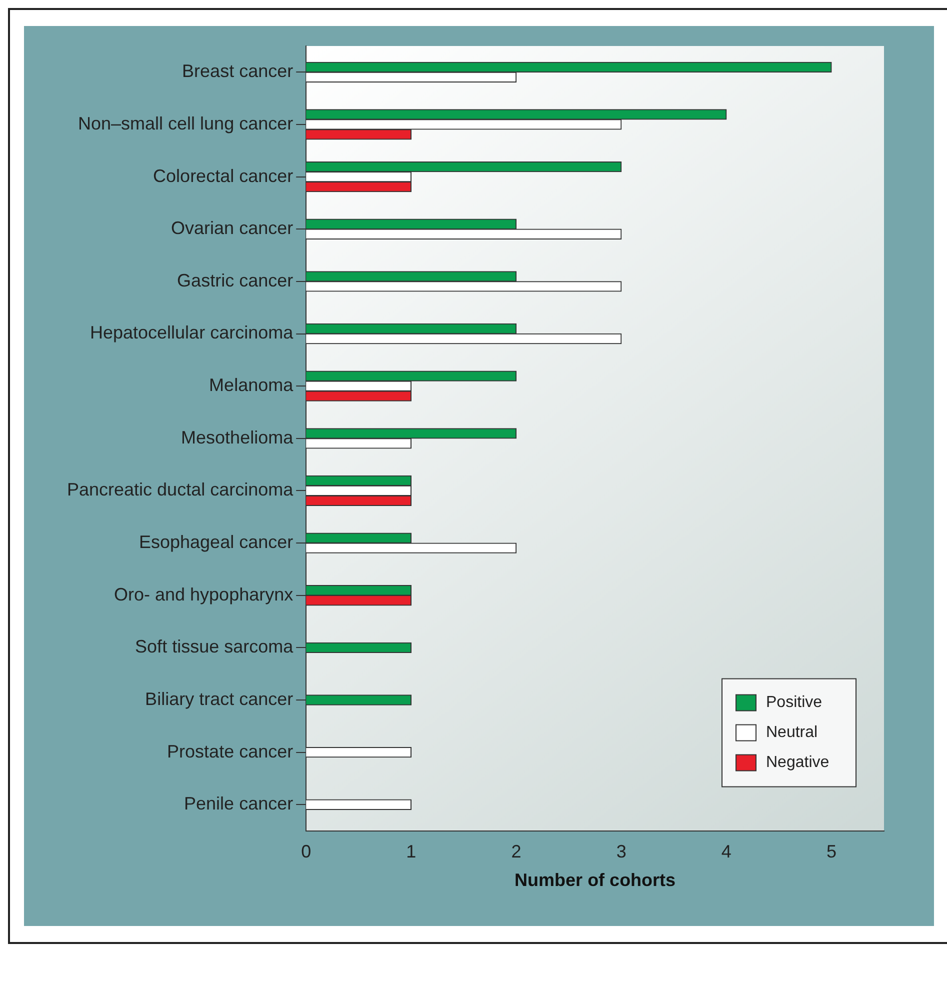  What do you see at coordinates (204, 594) in the screenshot?
I see `y-tick-label: Oro- and hypopharynx` at bounding box center [204, 594].